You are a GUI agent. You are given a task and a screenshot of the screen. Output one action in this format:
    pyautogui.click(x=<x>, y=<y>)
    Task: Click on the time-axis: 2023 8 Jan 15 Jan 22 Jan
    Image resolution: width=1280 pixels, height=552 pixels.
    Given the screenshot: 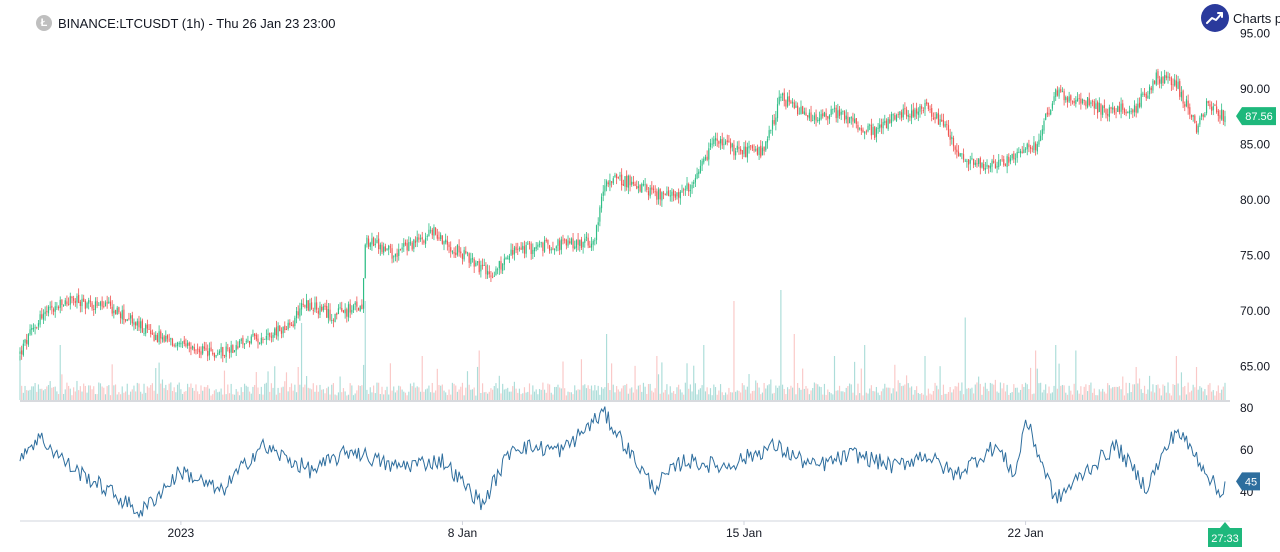 What is the action you would take?
    pyautogui.click(x=606, y=530)
    